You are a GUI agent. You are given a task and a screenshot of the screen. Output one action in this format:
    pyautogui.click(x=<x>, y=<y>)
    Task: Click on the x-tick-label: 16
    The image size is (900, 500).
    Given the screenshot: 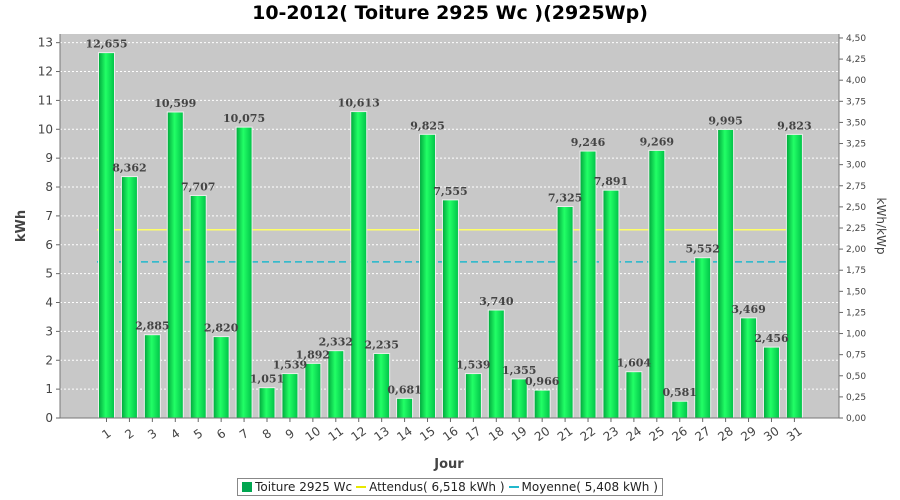 What is the action you would take?
    pyautogui.click(x=450, y=434)
    